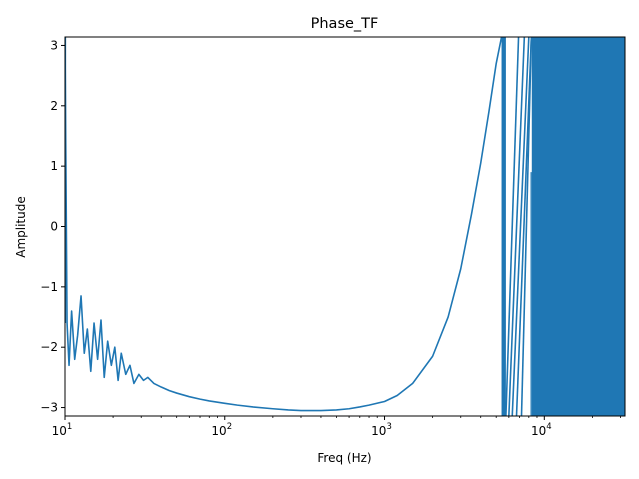 Image resolution: width=639 pixels, height=479 pixels. Describe the element at coordinates (21, 227) in the screenshot. I see `y-axis-label: Amplitude` at that location.